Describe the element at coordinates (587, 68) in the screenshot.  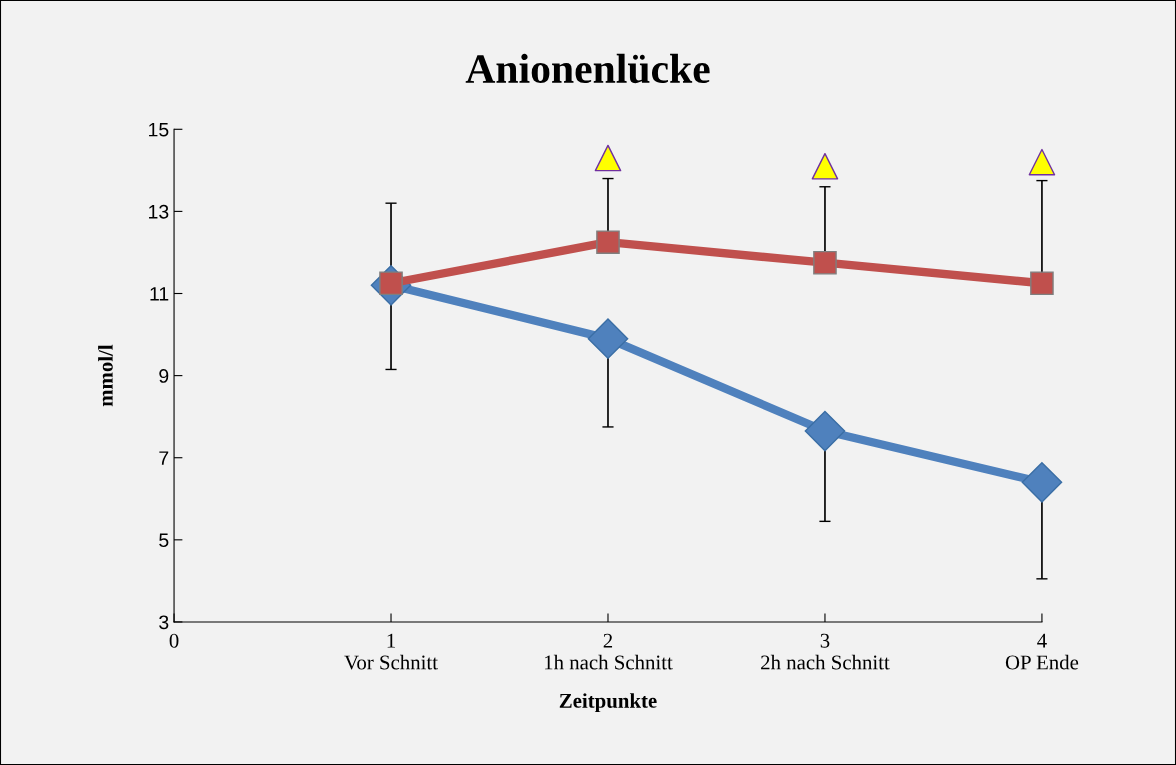
I see `chart-title: Anionenlücke` at that location.